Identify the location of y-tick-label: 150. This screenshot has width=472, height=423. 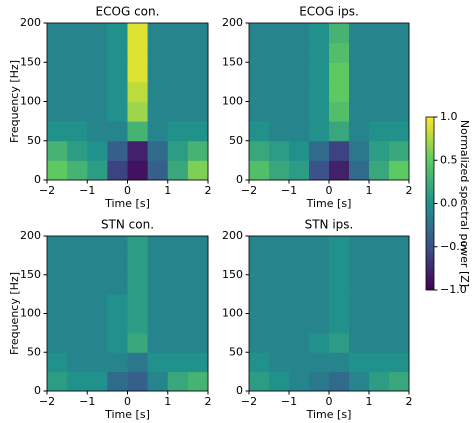
(30, 61).